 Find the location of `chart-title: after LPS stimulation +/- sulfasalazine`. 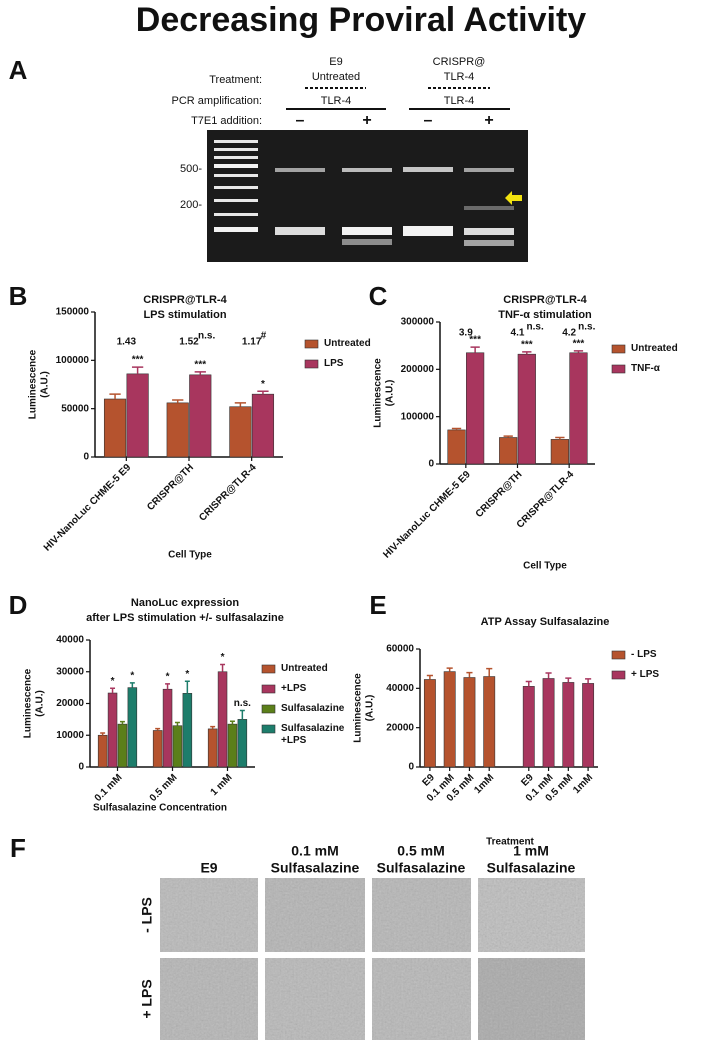

chart-title: after LPS stimulation +/- sulfasalazine is located at coordinates (185, 618).